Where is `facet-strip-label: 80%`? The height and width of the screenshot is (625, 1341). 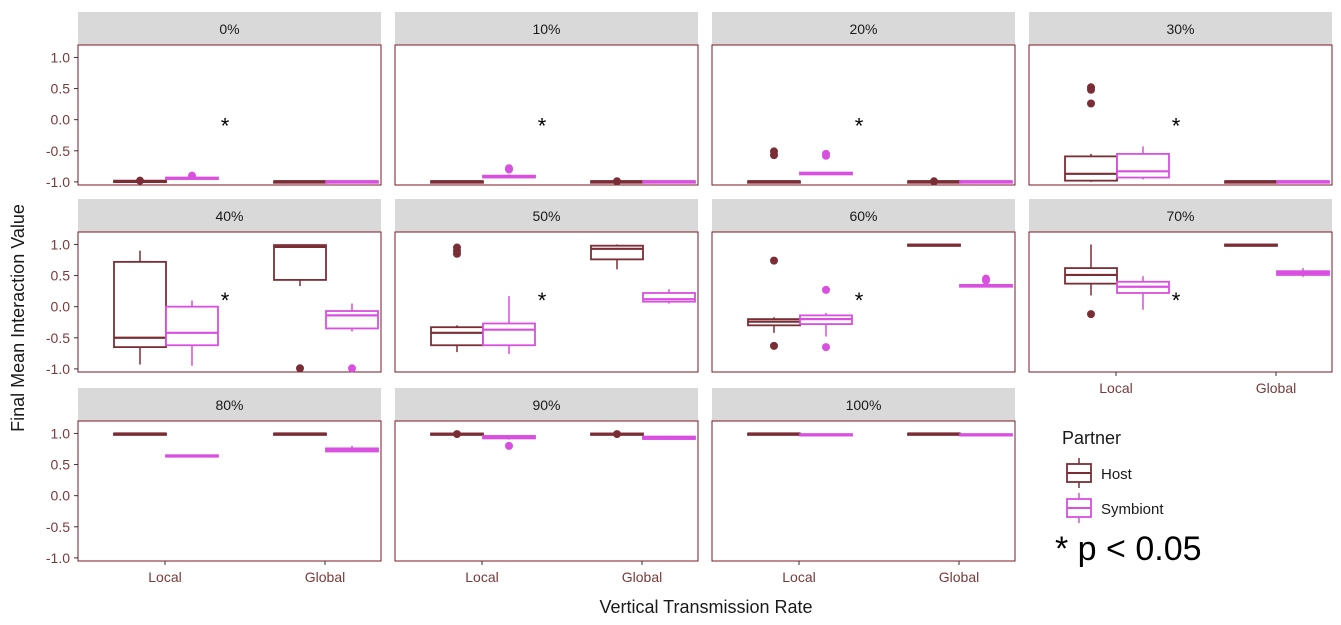
facet-strip-label: 80% is located at coordinates (229, 405).